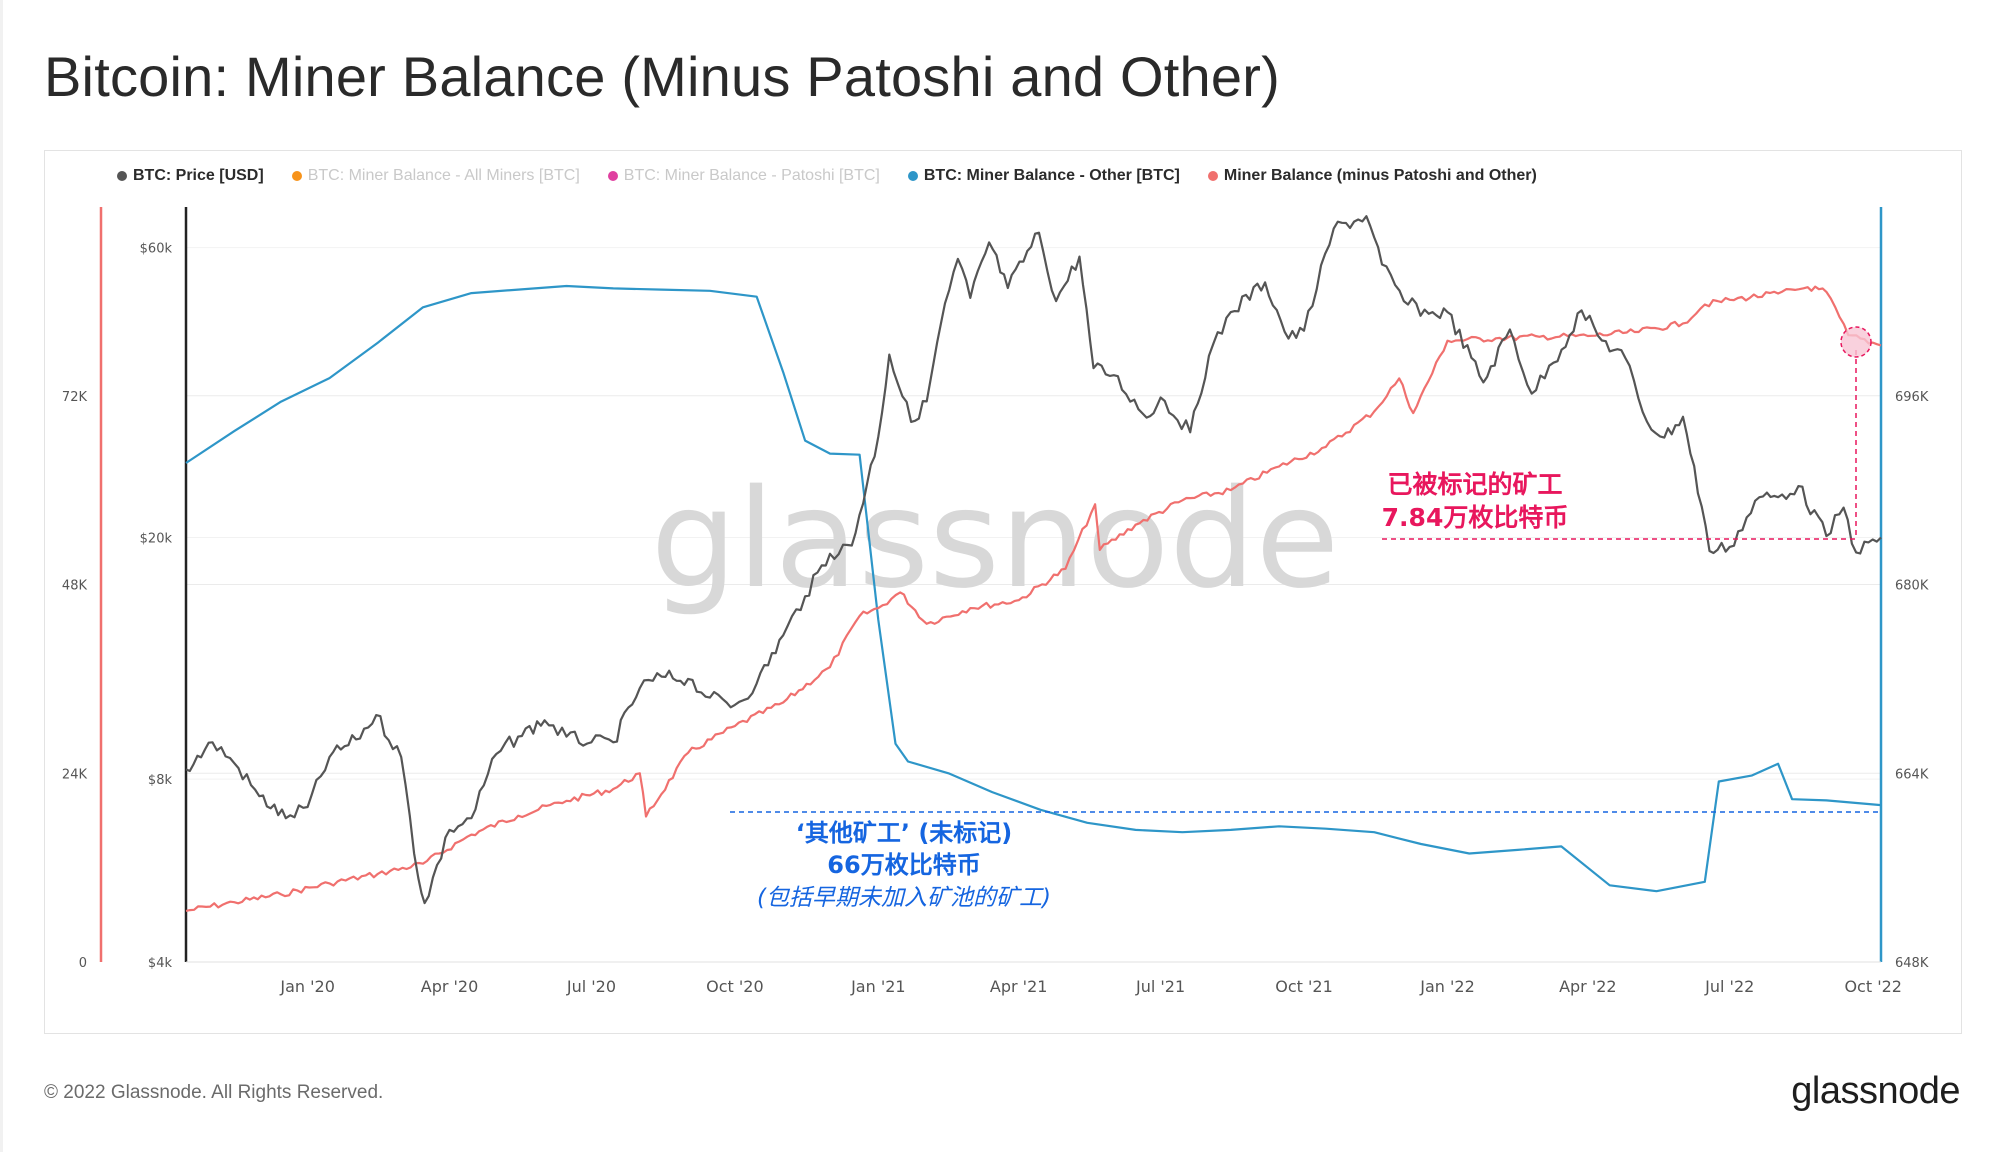  I want to click on y-tick-label-right: 648K, so click(1912, 963).